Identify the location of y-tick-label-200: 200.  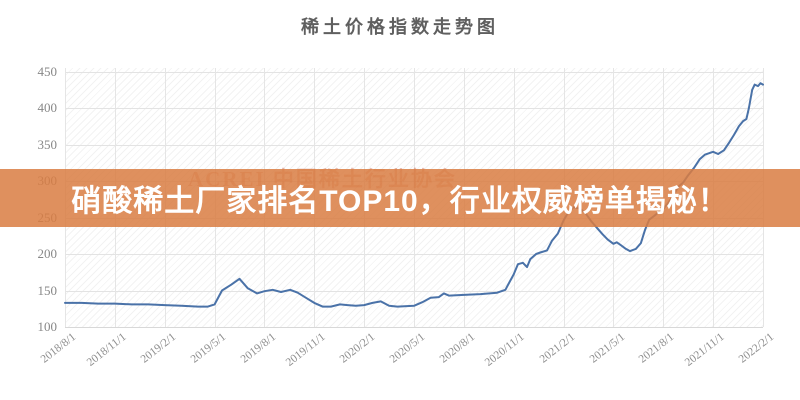
(47, 253).